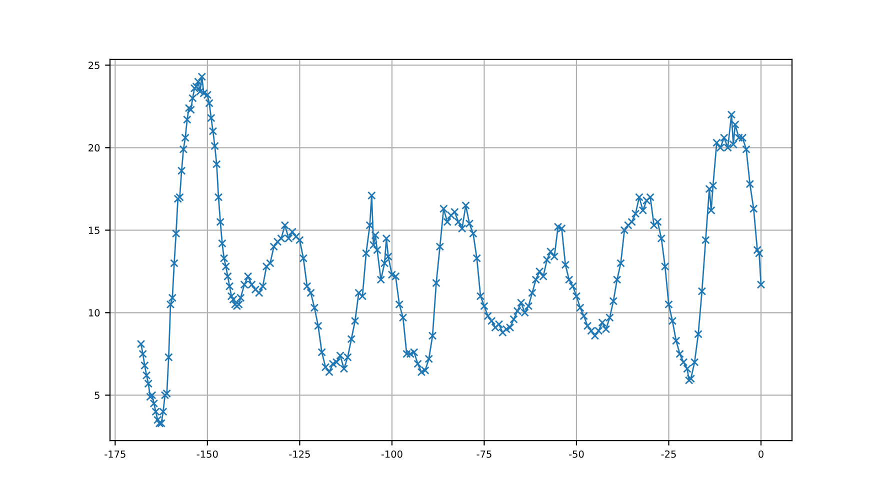 The height and width of the screenshot is (495, 880). I want to click on y-tick-label: 10, so click(94, 313).